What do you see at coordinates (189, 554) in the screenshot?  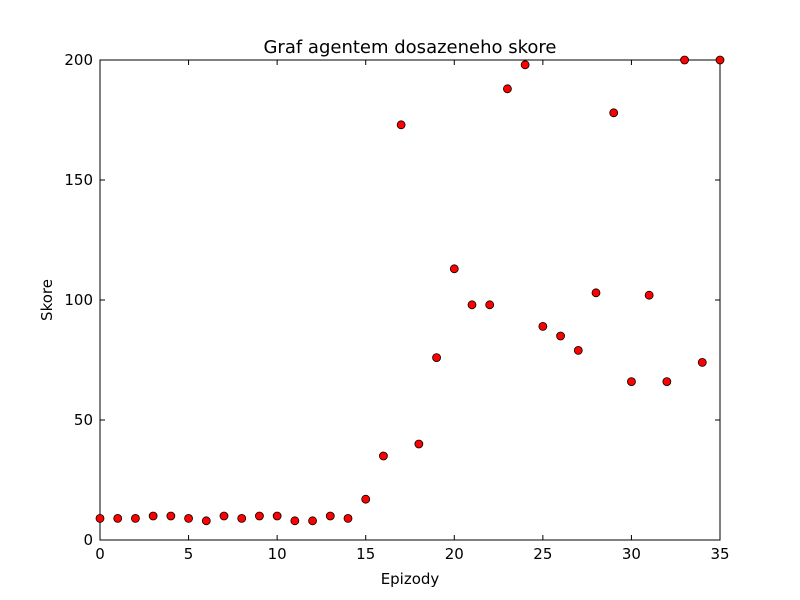 I see `x-tick-label: 5` at bounding box center [189, 554].